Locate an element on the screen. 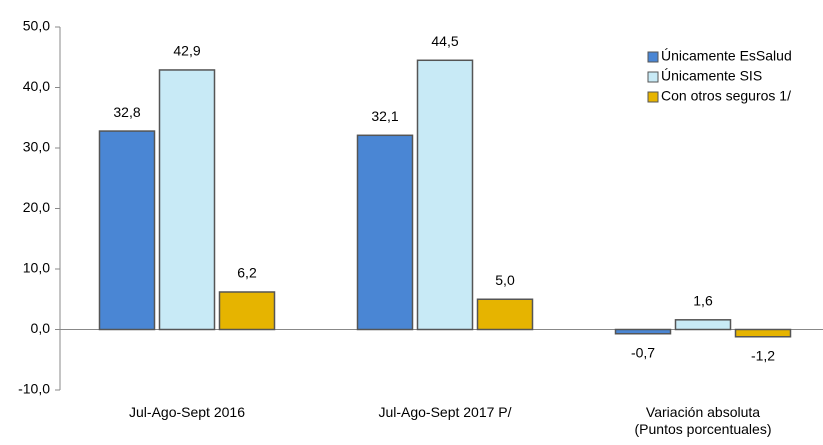 The width and height of the screenshot is (823, 445). y-tick-label: 20,0 is located at coordinates (36, 207).